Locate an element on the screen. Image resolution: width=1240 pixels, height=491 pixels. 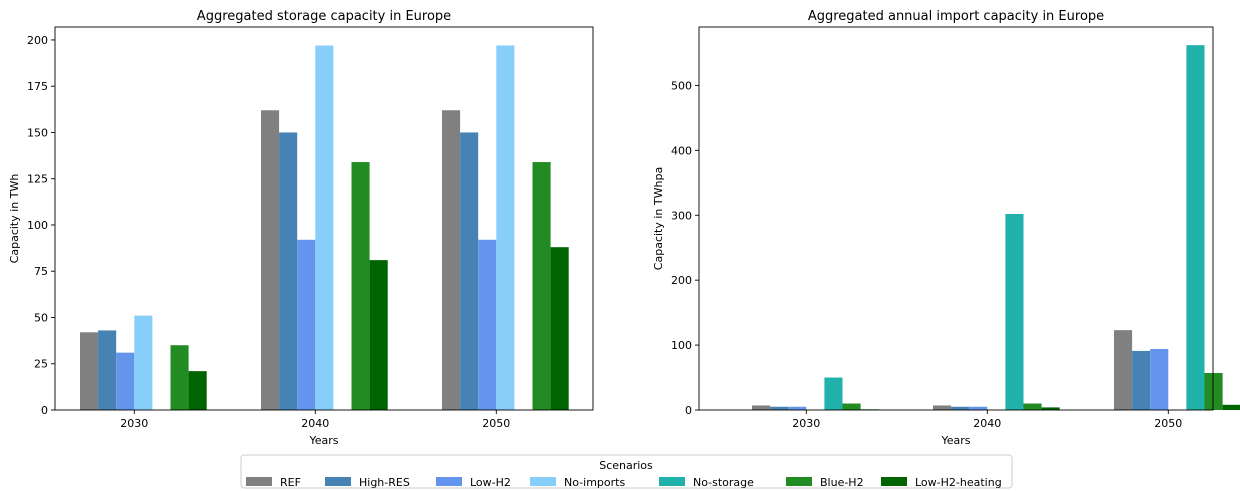
y-tick-label: 125 is located at coordinates (37, 179).